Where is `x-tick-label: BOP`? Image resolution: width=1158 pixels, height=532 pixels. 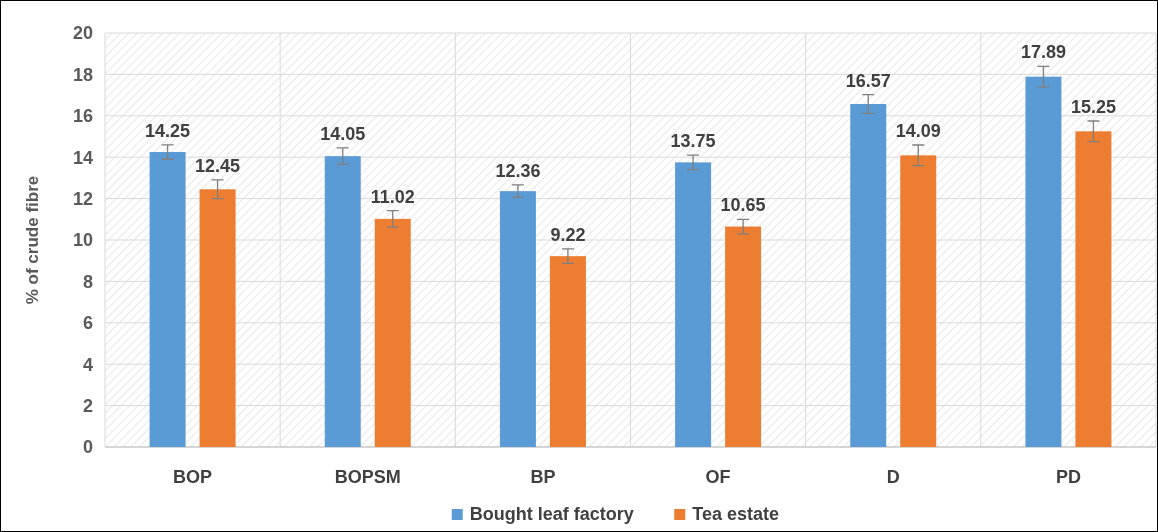 x-tick-label: BOP is located at coordinates (193, 477).